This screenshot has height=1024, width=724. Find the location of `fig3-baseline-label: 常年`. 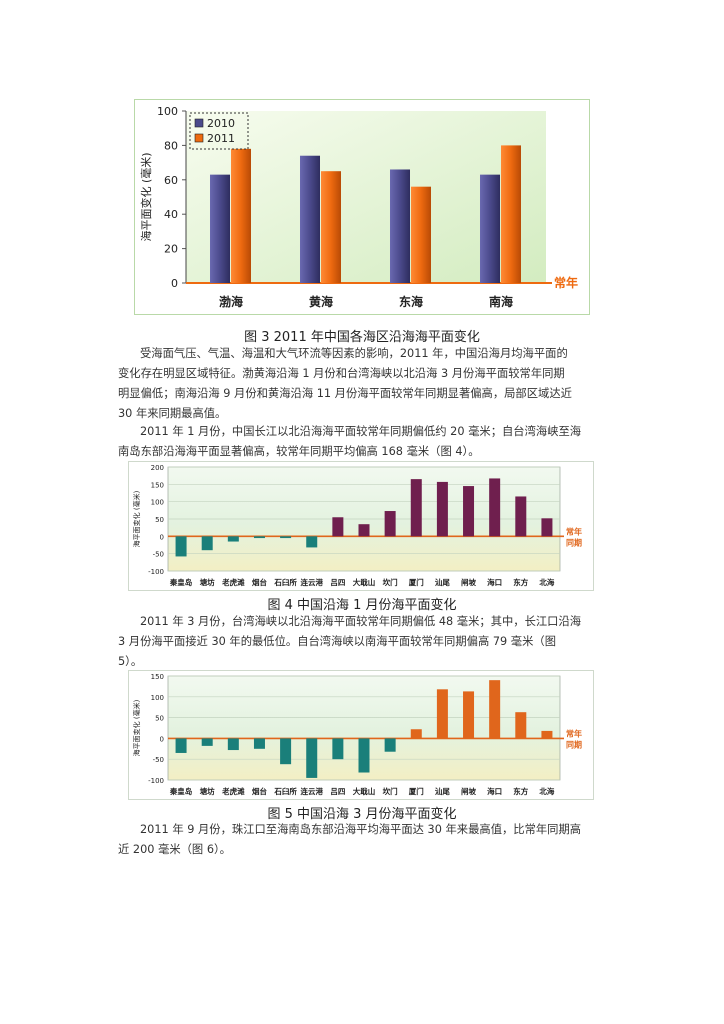

fig3-baseline-label: 常年 is located at coordinates (566, 282).